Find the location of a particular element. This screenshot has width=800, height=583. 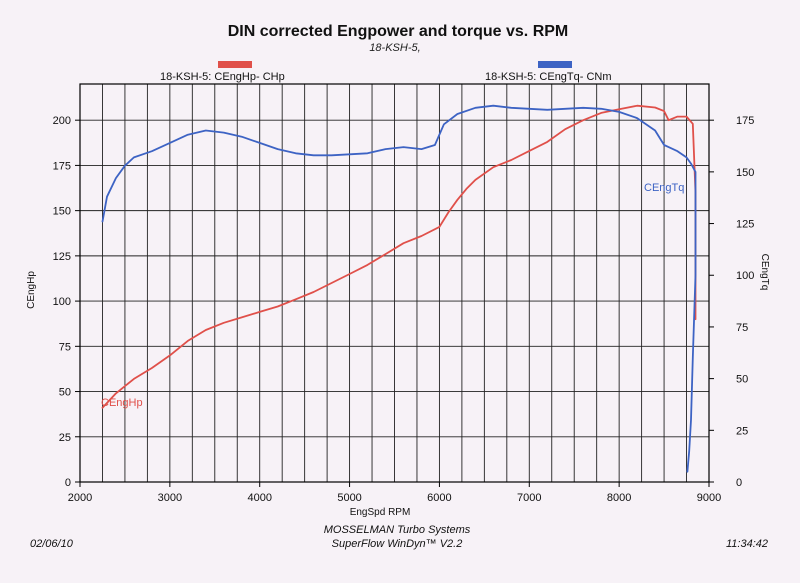

x-axis-label: EngSpd RPM is located at coordinates (380, 512).